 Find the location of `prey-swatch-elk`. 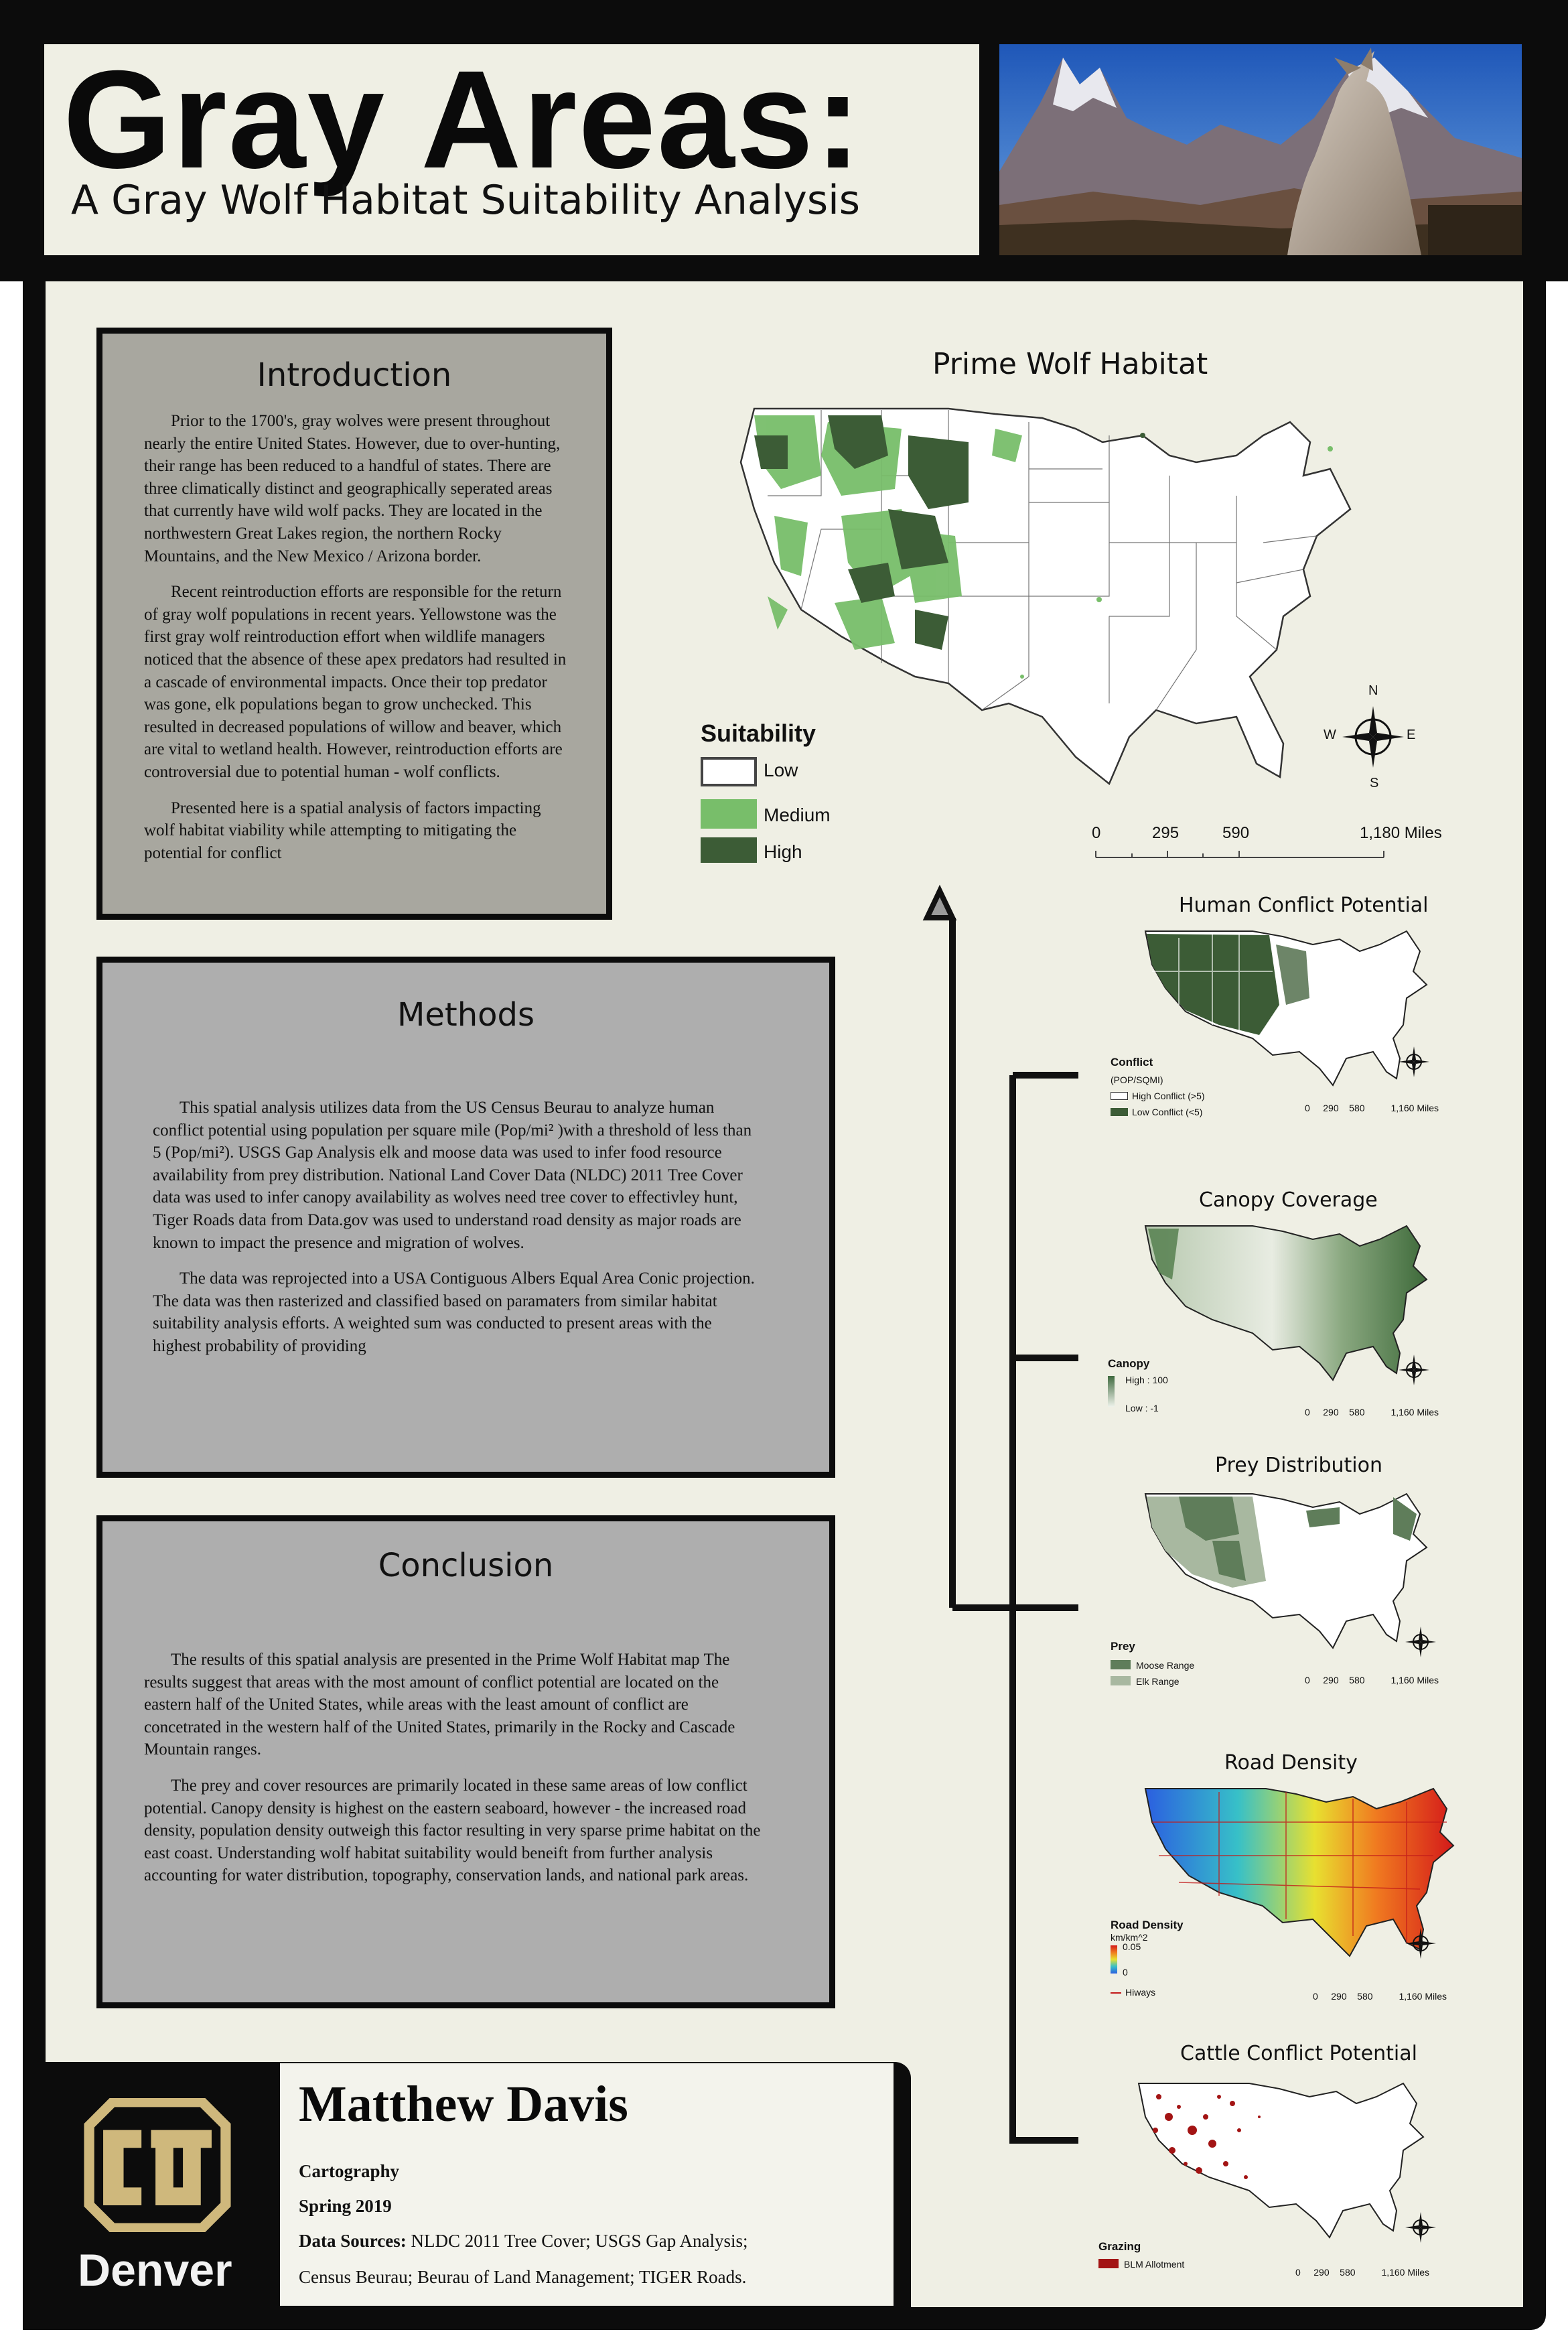

prey-swatch-elk is located at coordinates (1121, 1681).